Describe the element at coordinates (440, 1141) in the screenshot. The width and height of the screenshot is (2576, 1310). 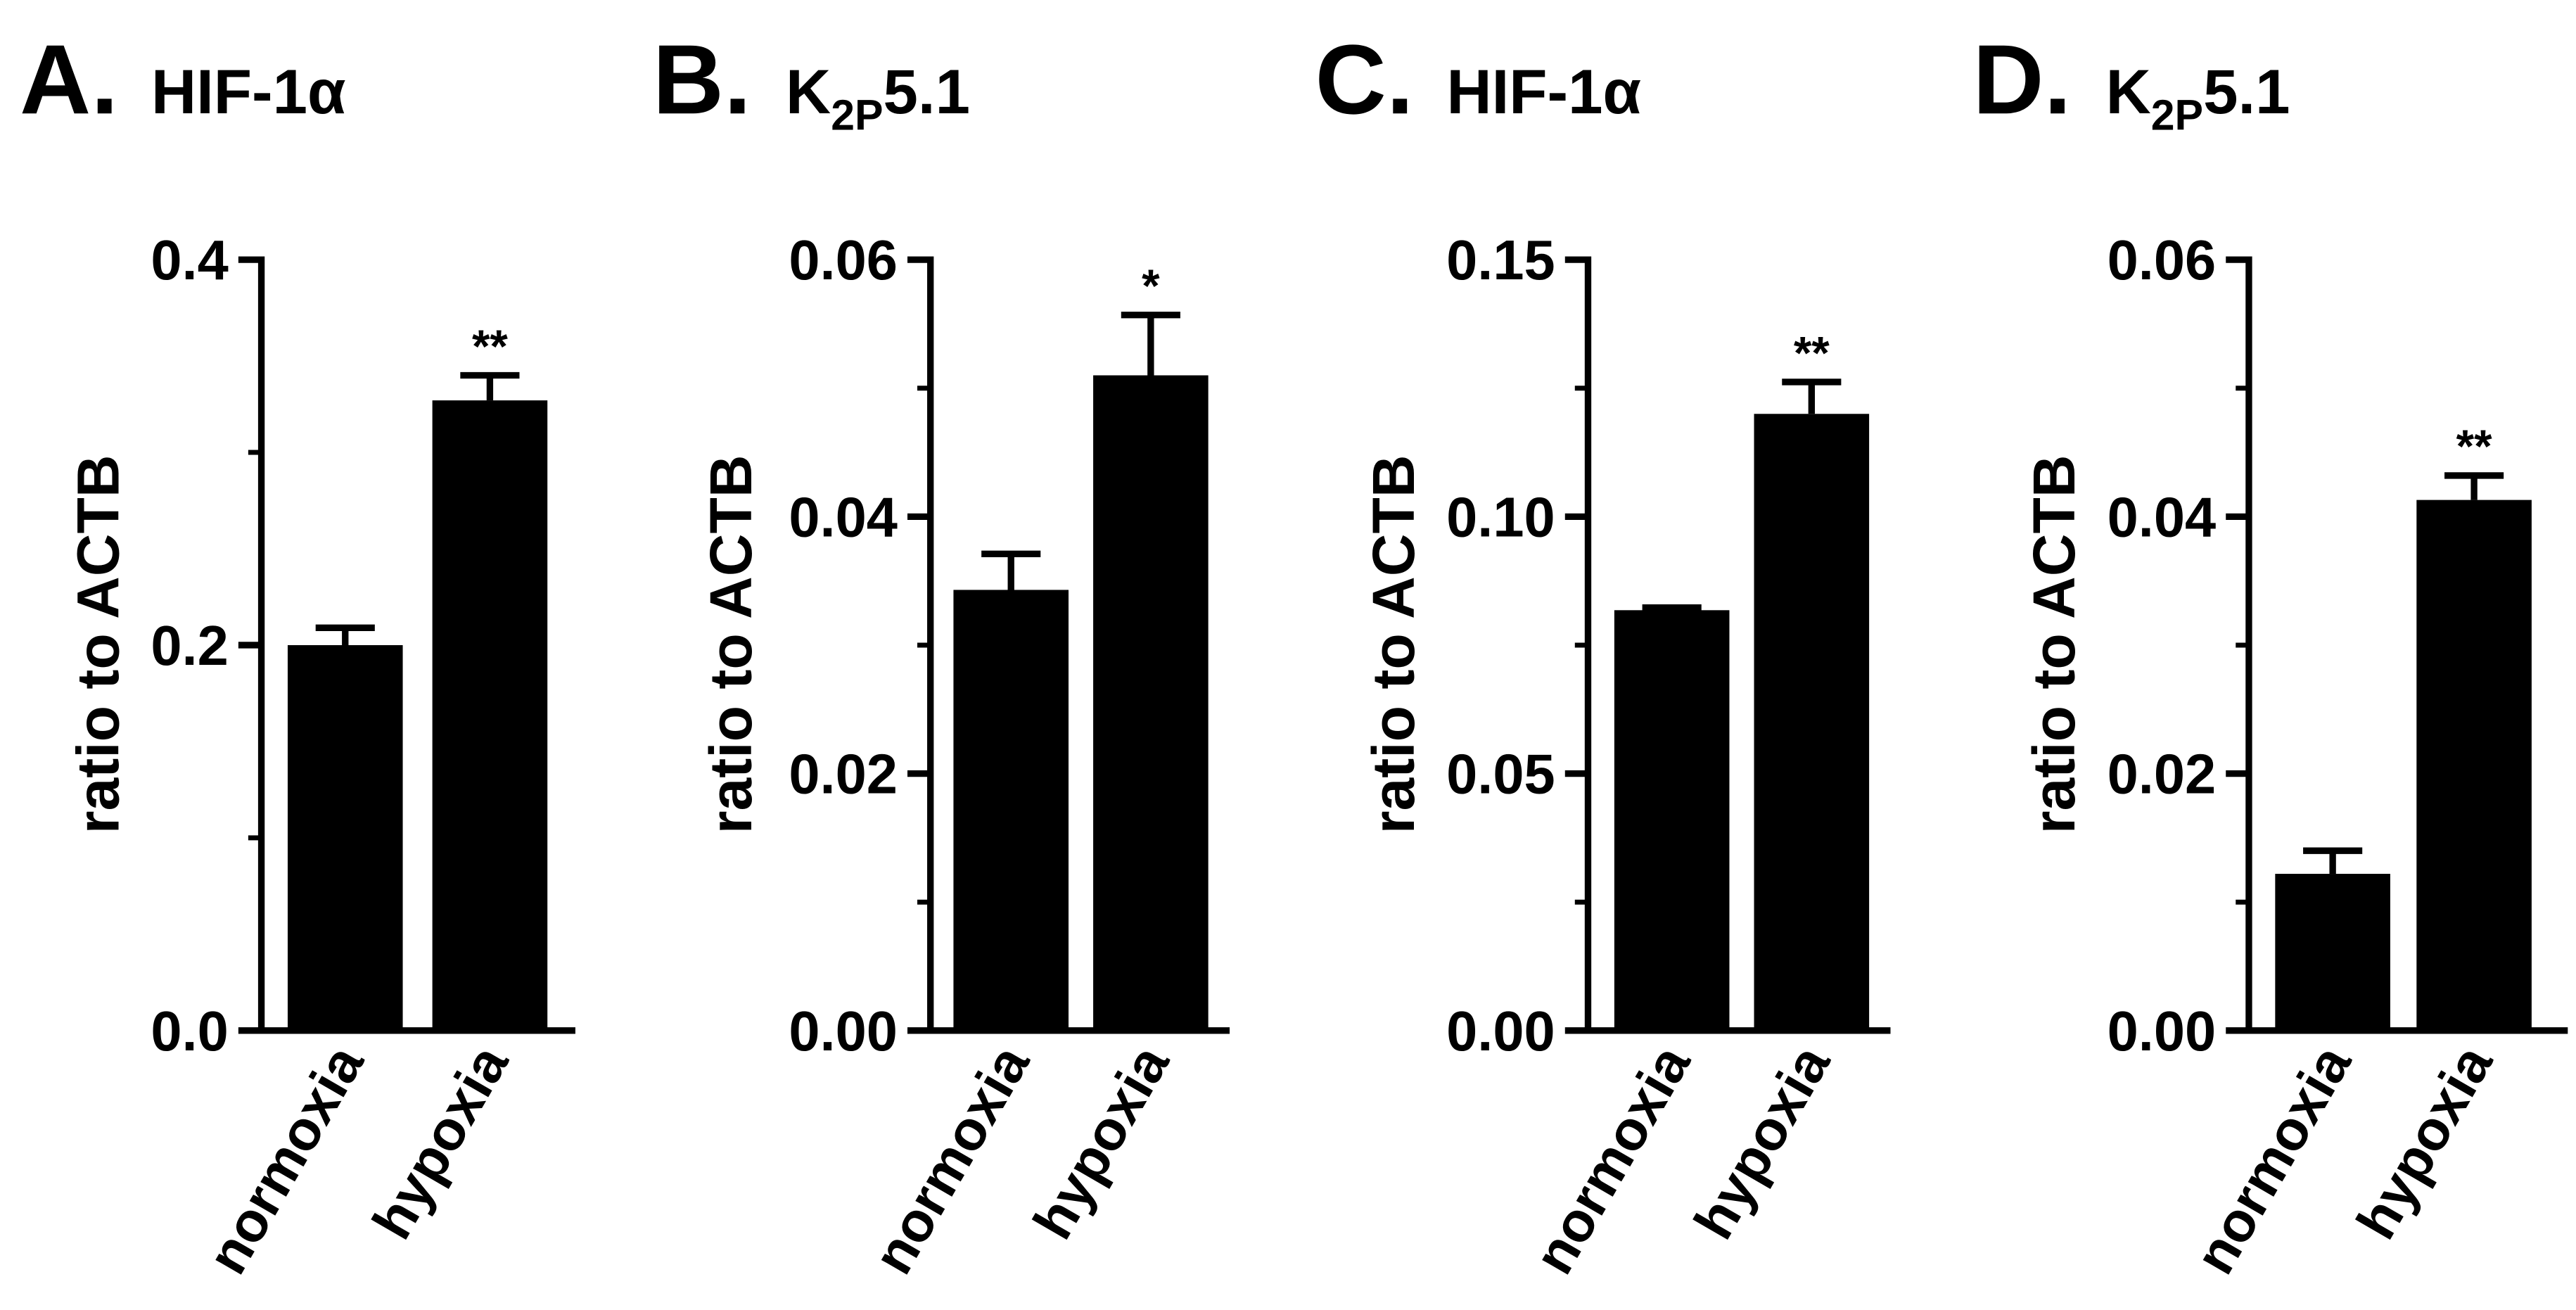
I see `category-label-a-hypoxia: hypoxia` at that location.